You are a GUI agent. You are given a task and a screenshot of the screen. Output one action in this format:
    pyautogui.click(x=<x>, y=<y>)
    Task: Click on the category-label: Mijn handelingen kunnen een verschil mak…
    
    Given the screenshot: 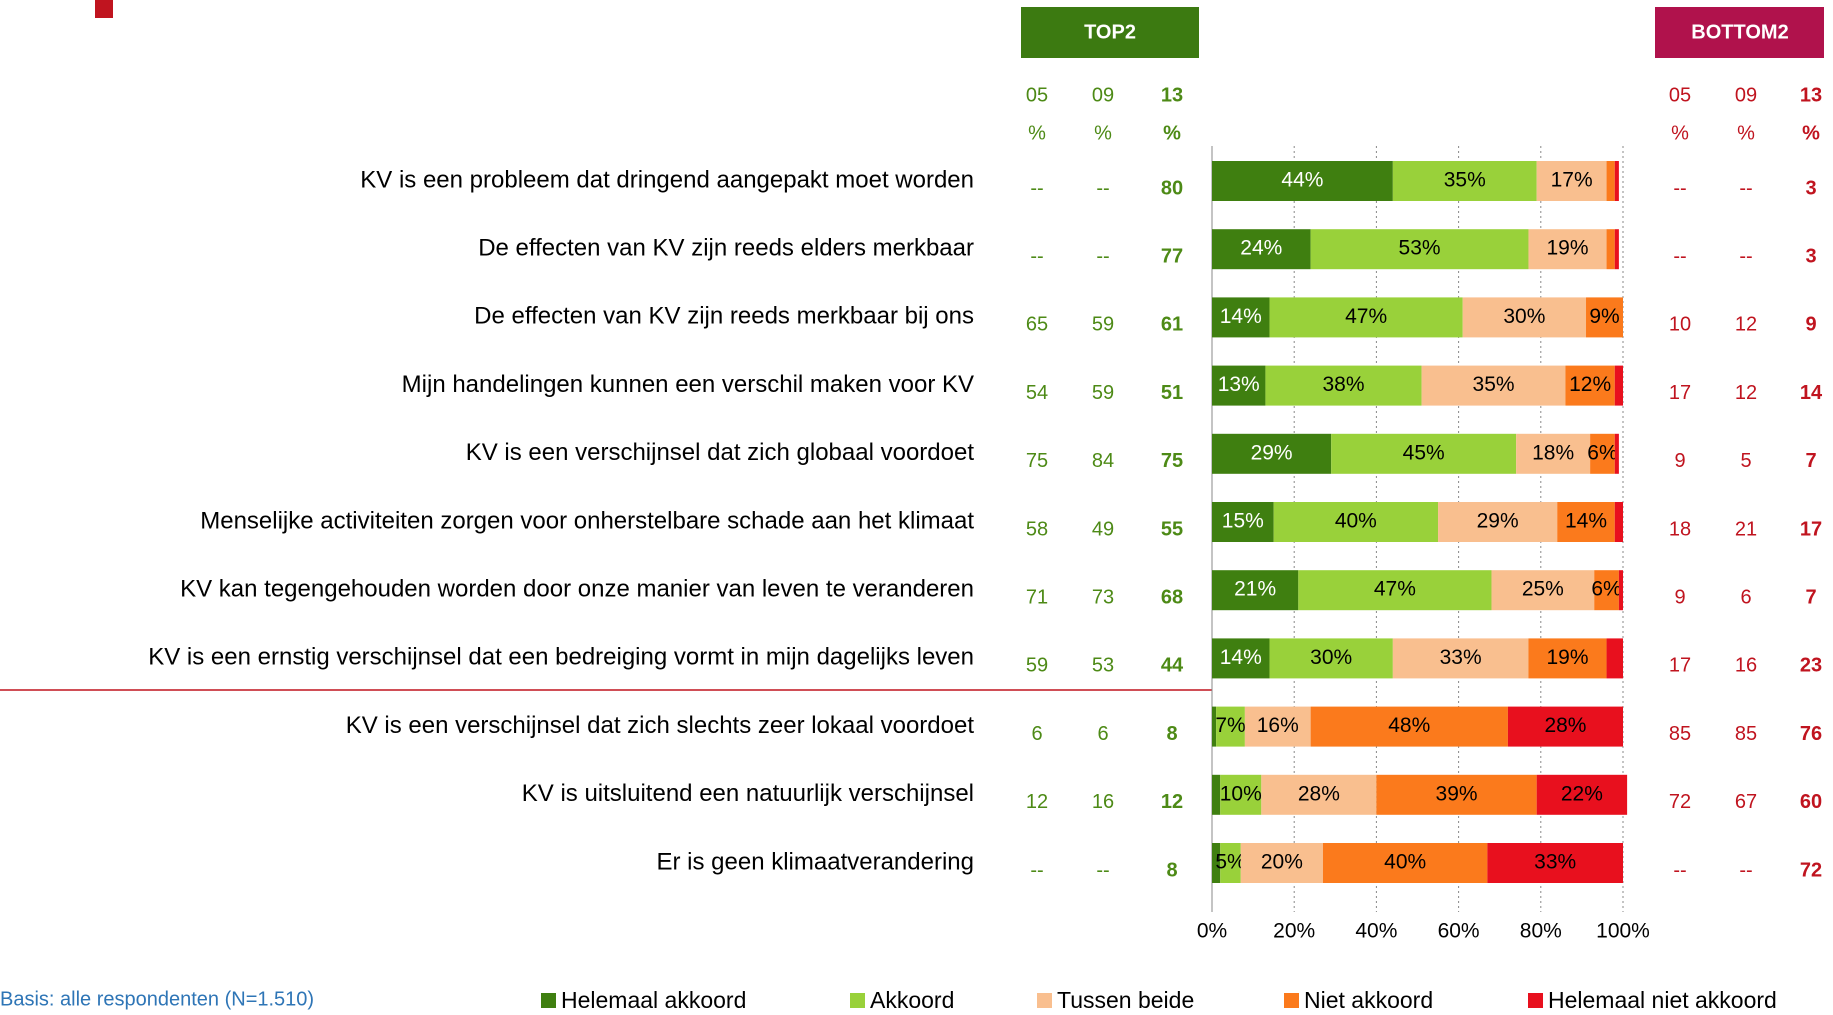 What is the action you would take?
    pyautogui.click(x=688, y=384)
    